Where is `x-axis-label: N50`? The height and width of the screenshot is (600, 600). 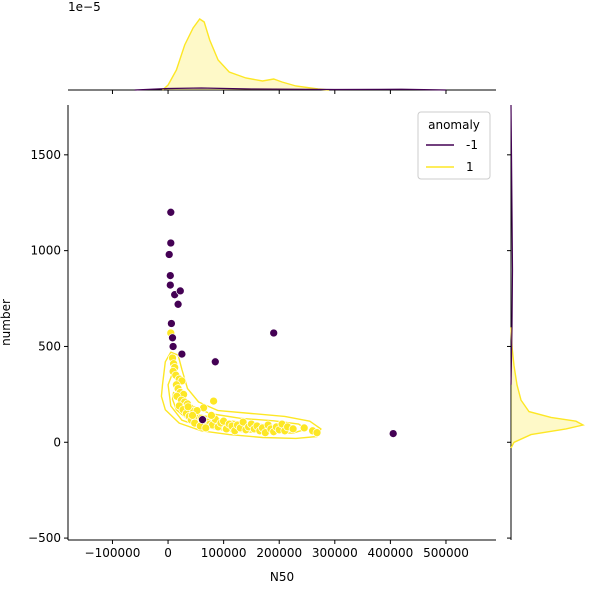
x-axis-label: N50 is located at coordinates (282, 577).